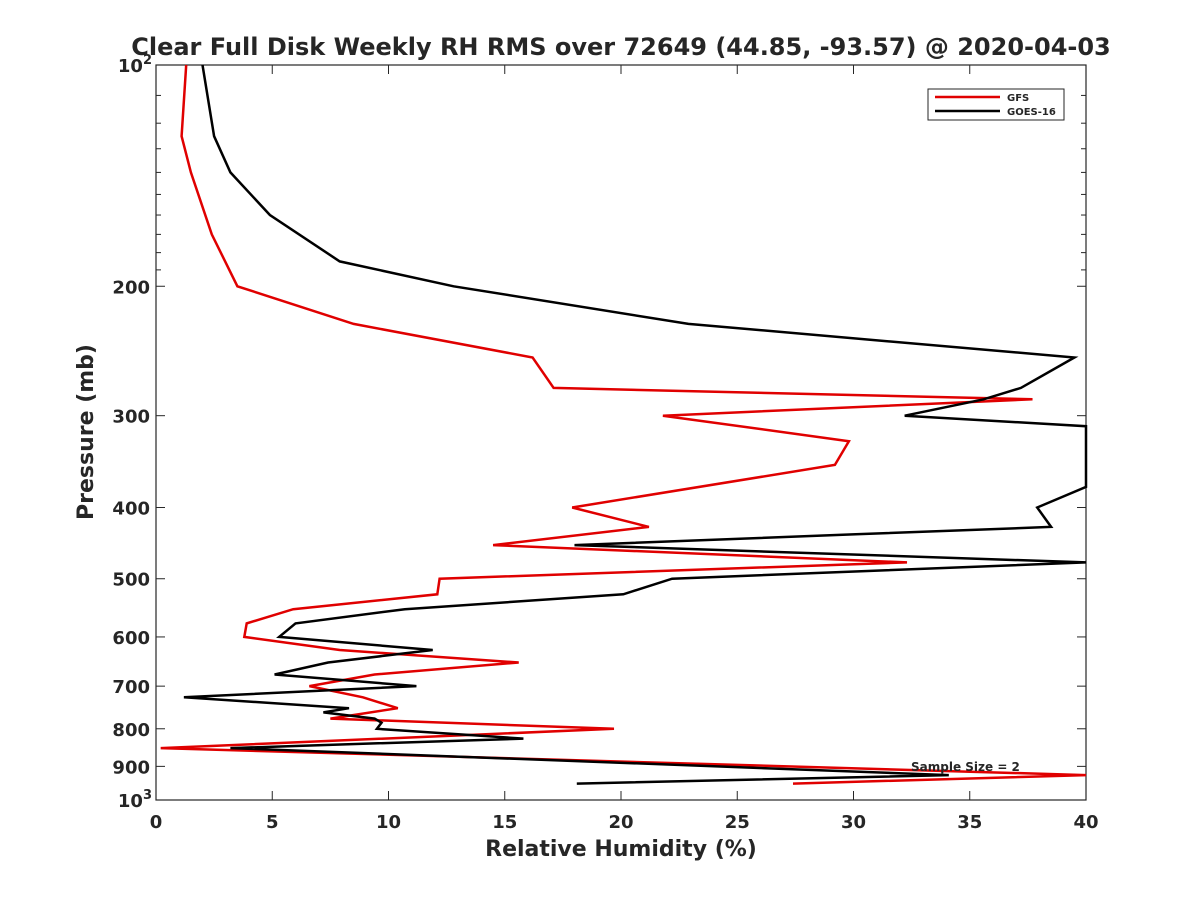  I want to click on legend-label-gfs: GFS, so click(1018, 98).